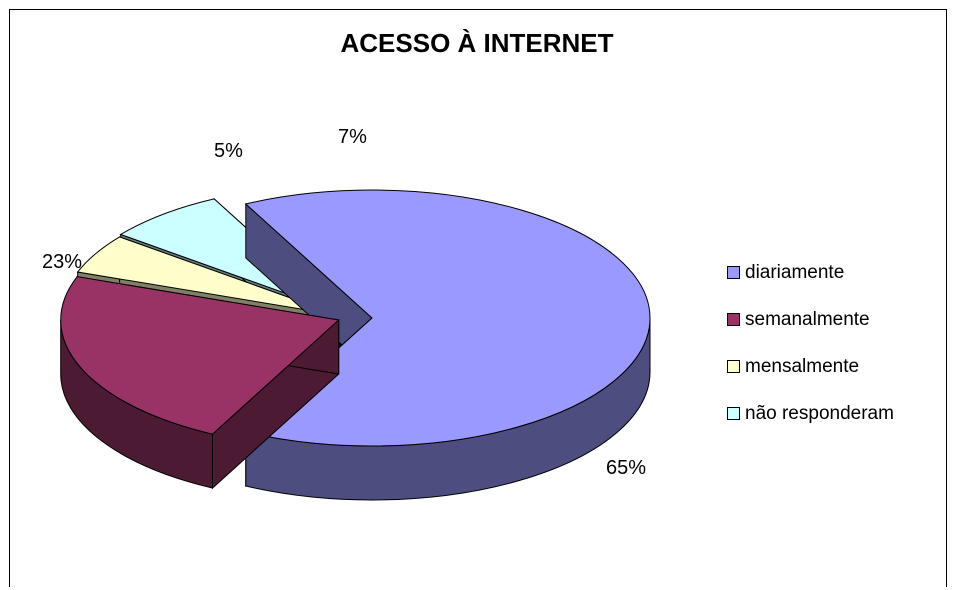  What do you see at coordinates (62, 262) in the screenshot?
I see `data-label-semanalmente: 23%` at bounding box center [62, 262].